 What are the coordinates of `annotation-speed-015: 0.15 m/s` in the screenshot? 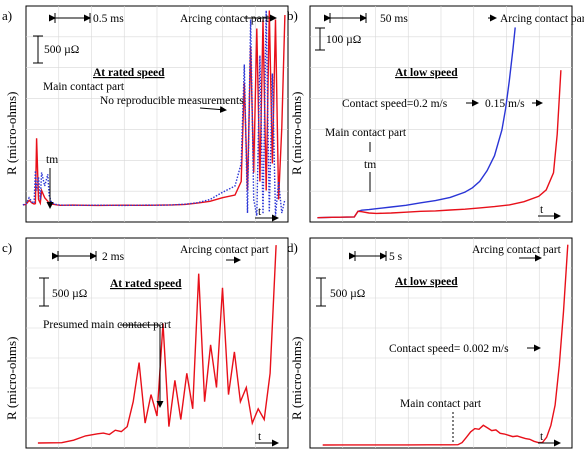 It's located at (505, 104).